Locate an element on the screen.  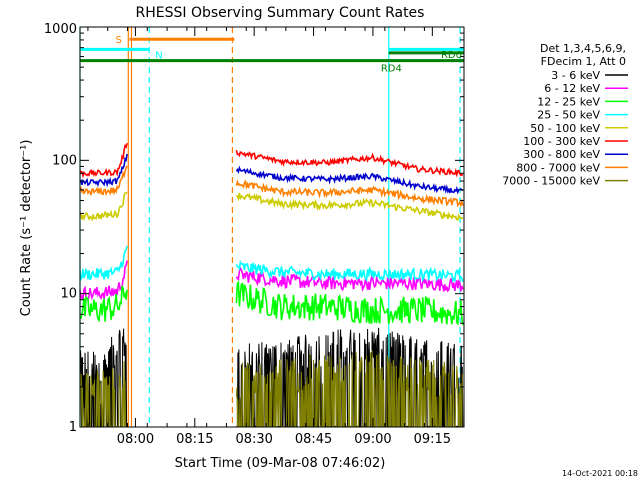
legend-label-7: 800 - 7000 keV is located at coordinates (558, 167).